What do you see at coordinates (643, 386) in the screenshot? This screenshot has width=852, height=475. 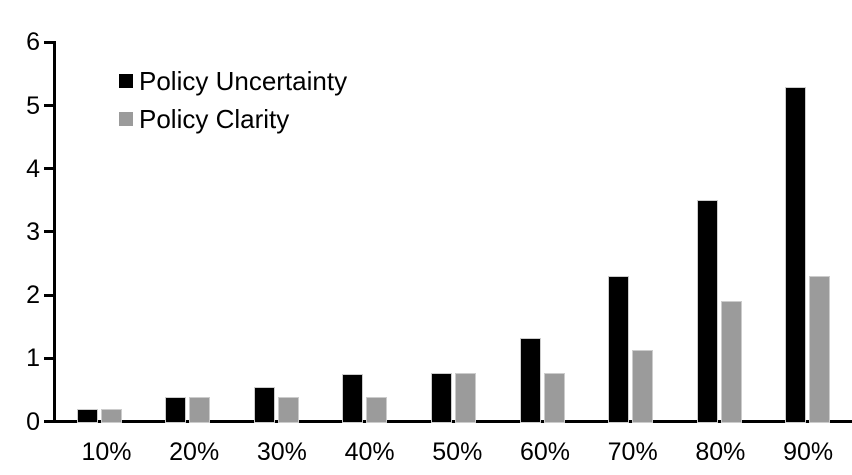 I see `bar-policy-clarity-70%` at bounding box center [643, 386].